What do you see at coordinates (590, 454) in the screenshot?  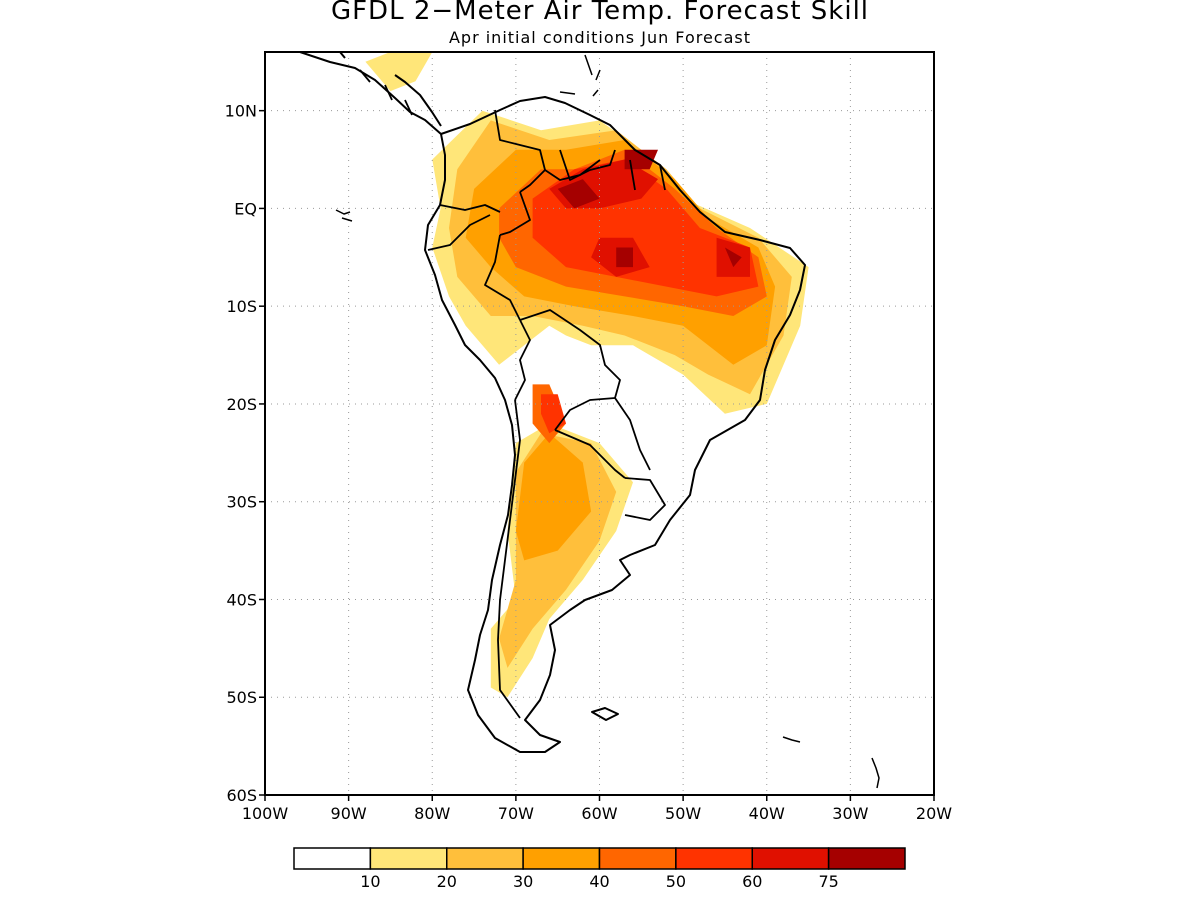 I see `border-argentina-paraguay` at bounding box center [590, 454].